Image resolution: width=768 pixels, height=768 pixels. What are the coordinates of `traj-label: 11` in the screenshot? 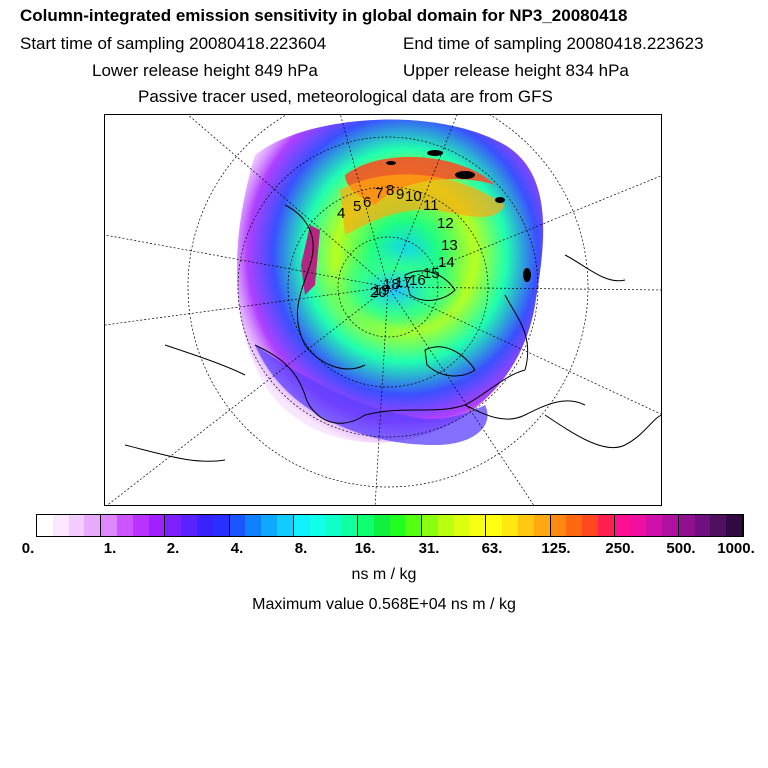 It's located at (431, 205).